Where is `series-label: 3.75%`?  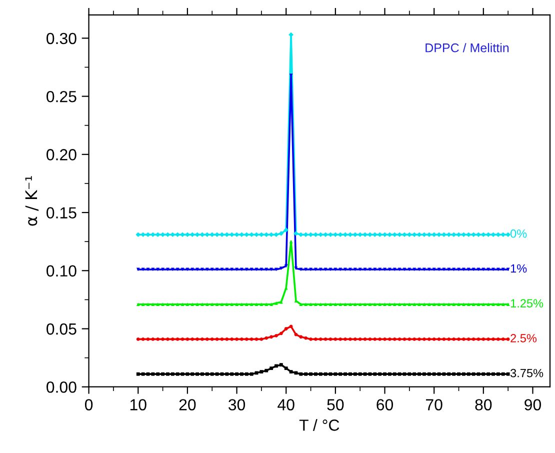
series-label: 3.75% is located at coordinates (527, 373).